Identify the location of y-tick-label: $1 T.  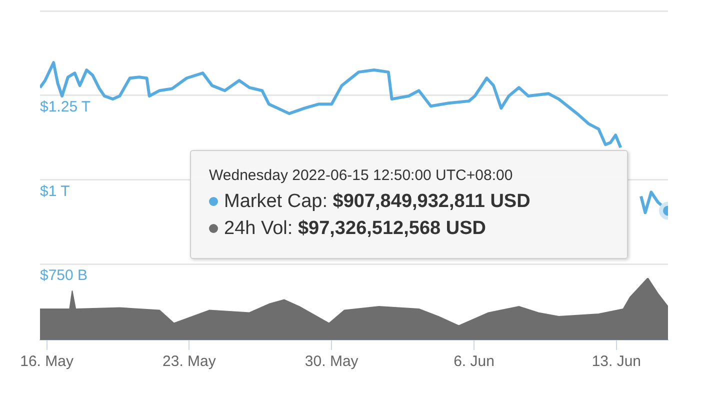
(55, 191).